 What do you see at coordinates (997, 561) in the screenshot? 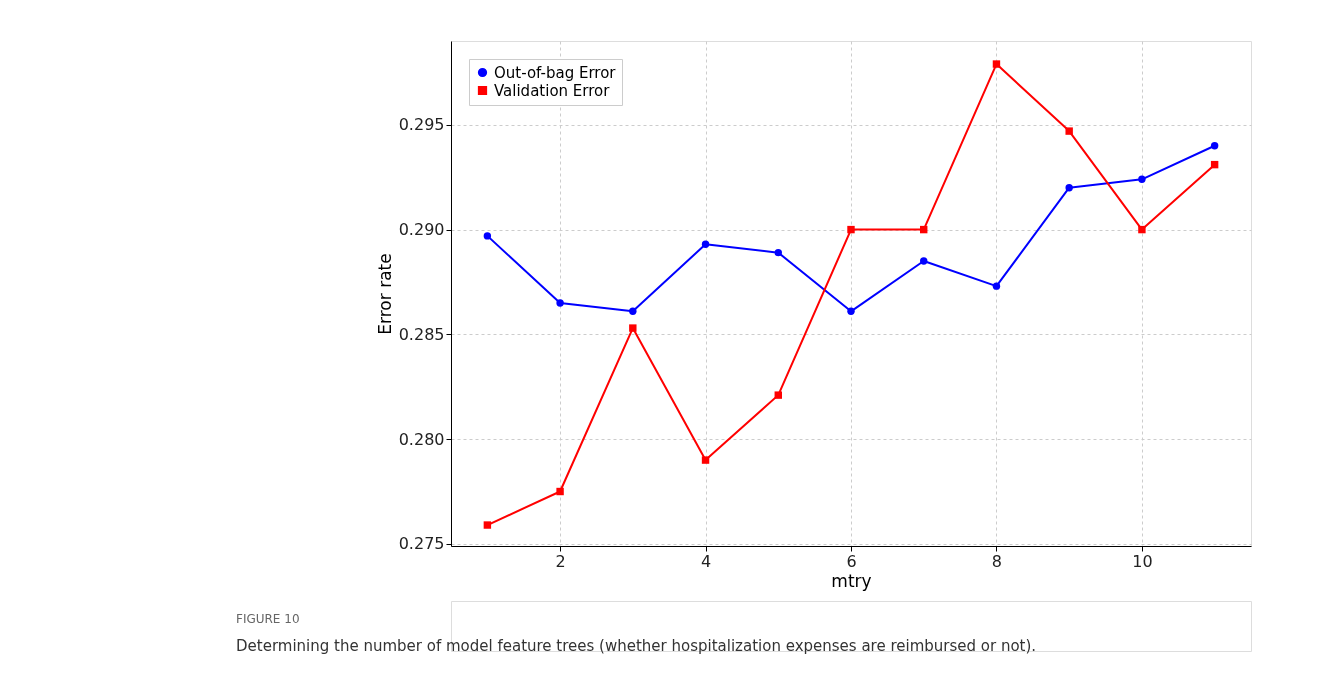
I see `x-tick-label: 8` at bounding box center [997, 561].